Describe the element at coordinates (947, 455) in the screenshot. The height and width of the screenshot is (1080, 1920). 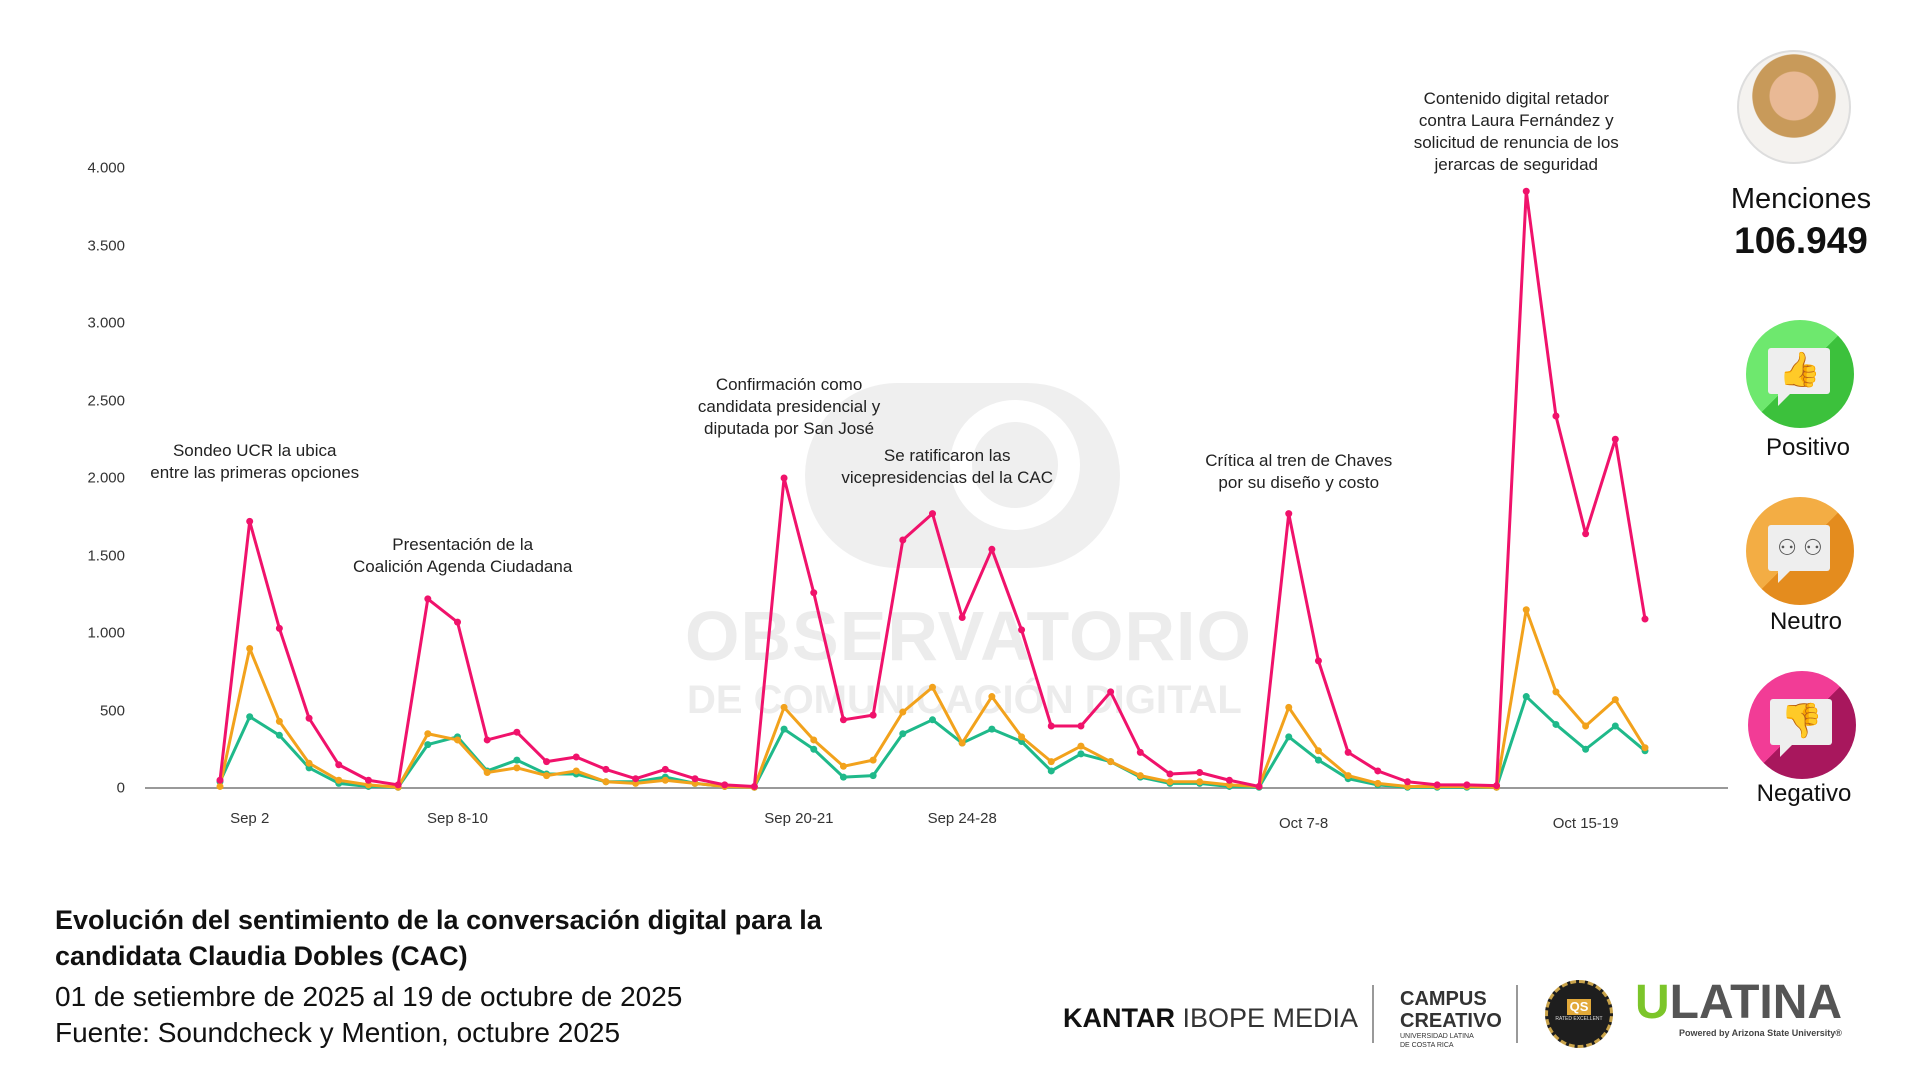
I see `annotation-line: Se ratificaron las` at that location.